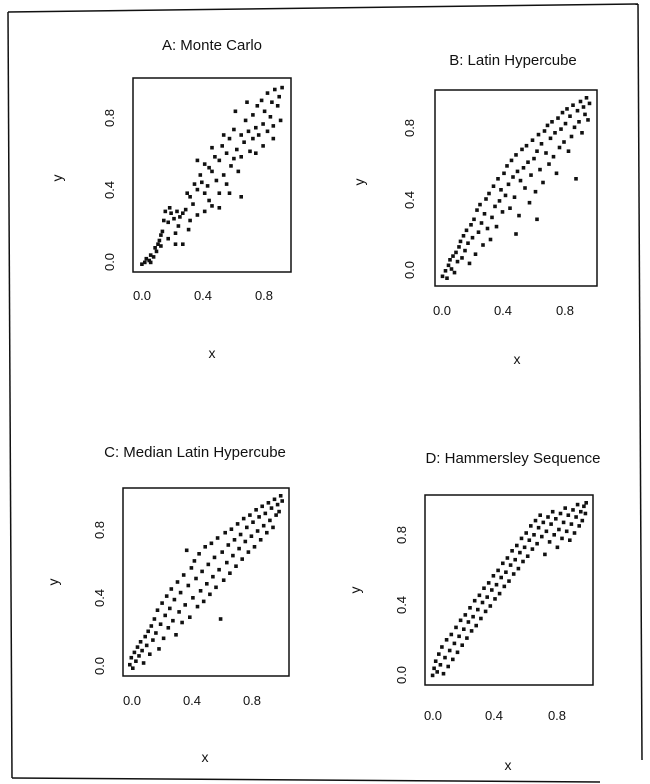 This screenshot has height=784, width=650. What do you see at coordinates (517, 359) in the screenshot?
I see `x-axis-label: x` at bounding box center [517, 359].